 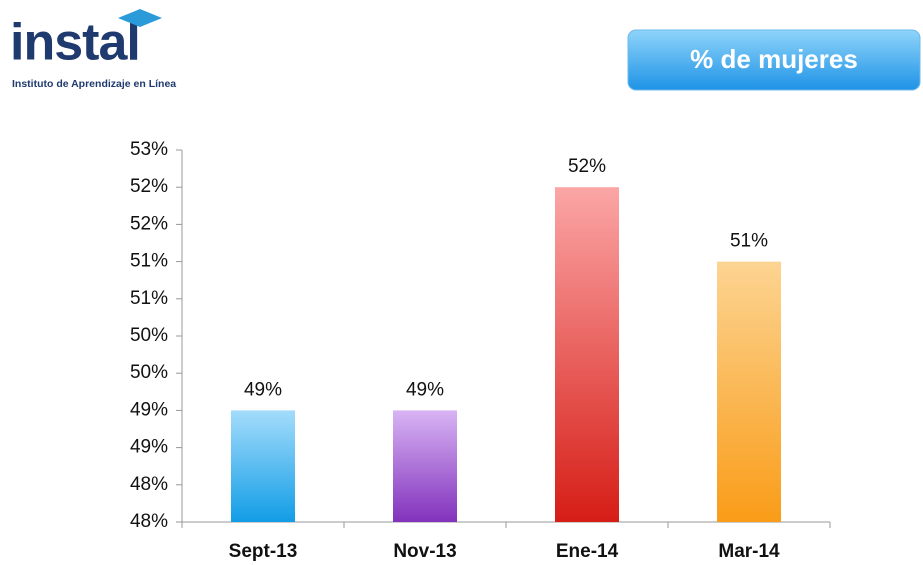 What do you see at coordinates (587, 166) in the screenshot?
I see `data-label: 52%` at bounding box center [587, 166].